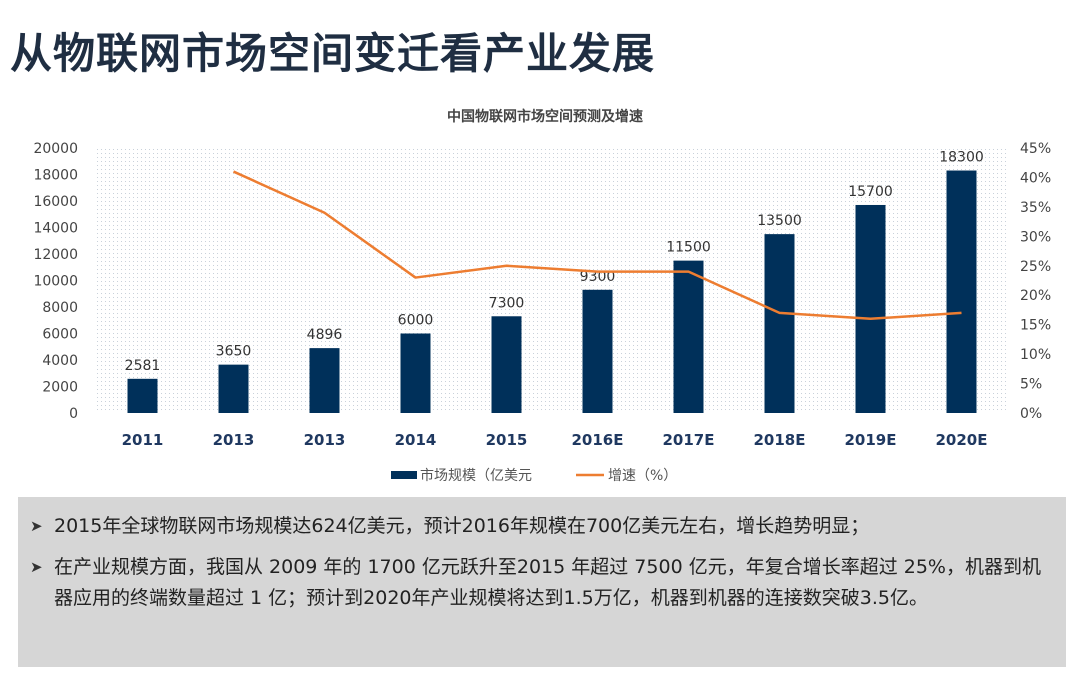 This screenshot has height=682, width=1080. I want to click on x-tick-label: 2017E, so click(689, 440).